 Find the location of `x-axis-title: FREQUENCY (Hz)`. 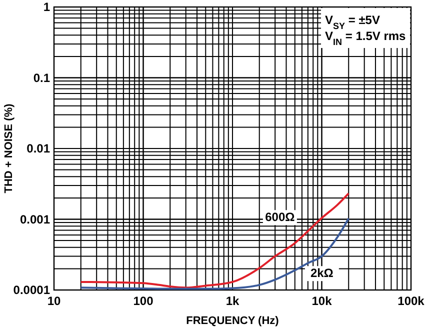

x-axis-title: FREQUENCY (Hz) is located at coordinates (233, 321).